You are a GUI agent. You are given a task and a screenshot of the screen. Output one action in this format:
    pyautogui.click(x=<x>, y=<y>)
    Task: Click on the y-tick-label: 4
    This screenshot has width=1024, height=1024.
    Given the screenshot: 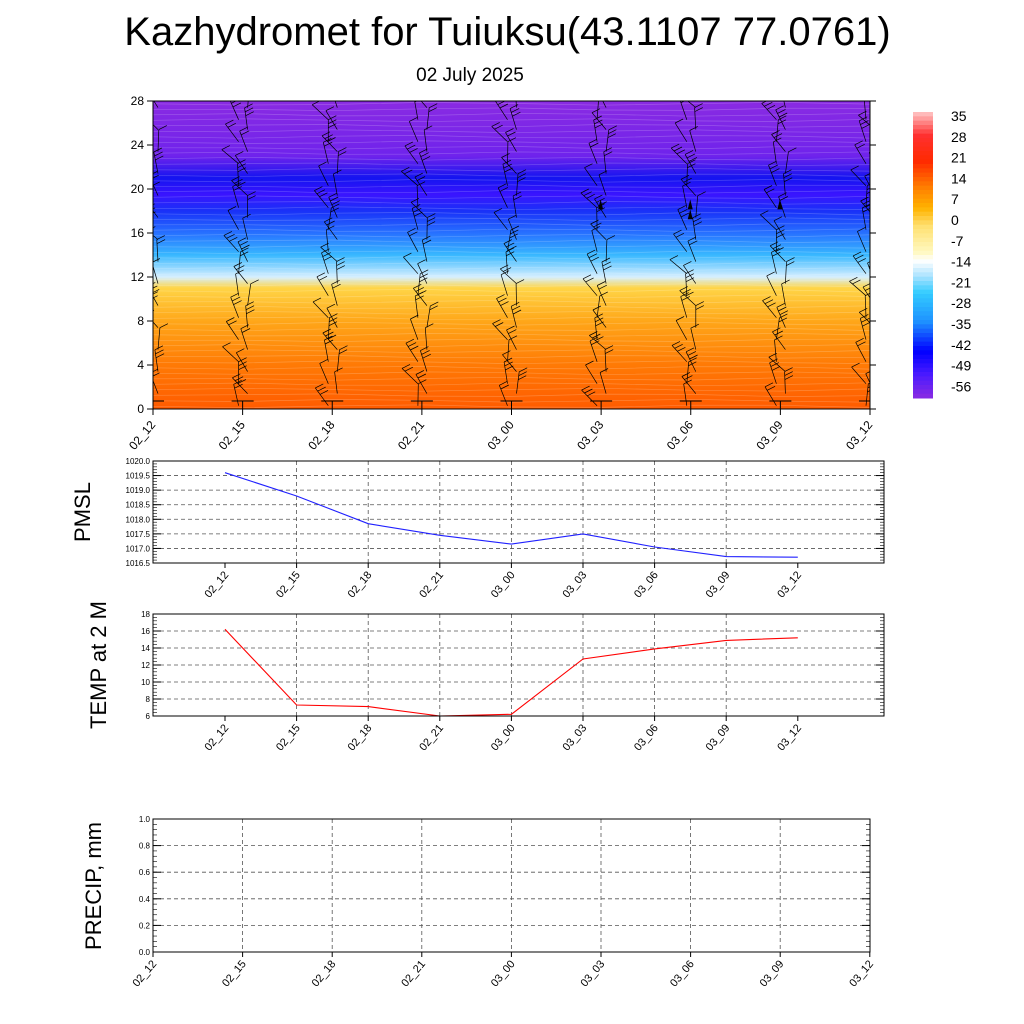 What is the action you would take?
    pyautogui.click(x=140, y=365)
    